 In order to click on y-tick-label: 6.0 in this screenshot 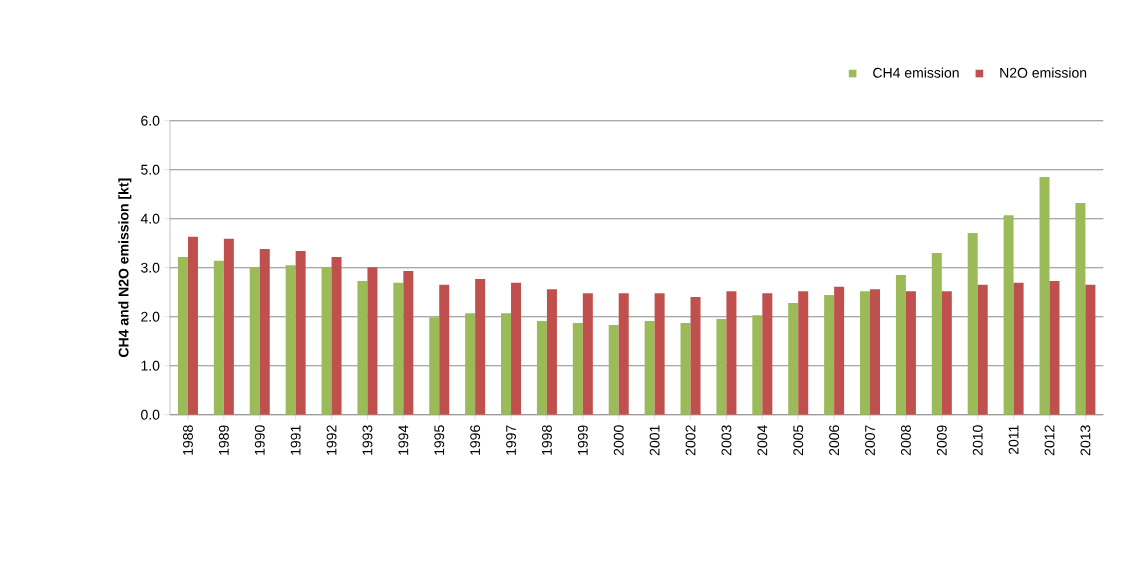, I will do `click(150, 120)`.